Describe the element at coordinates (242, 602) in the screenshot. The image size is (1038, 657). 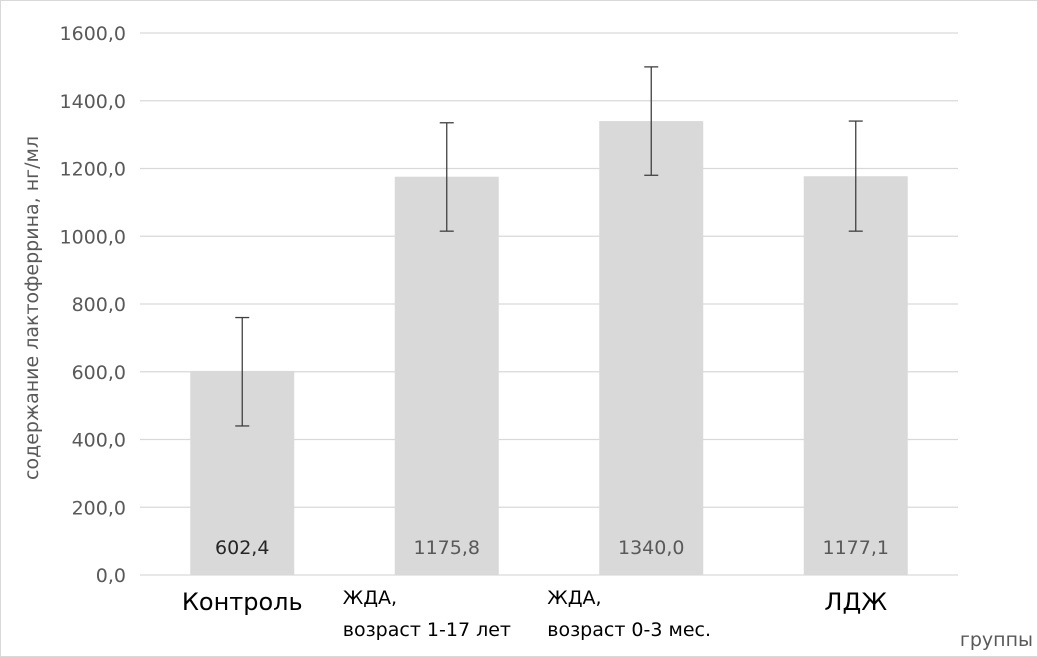
I see `x-category-label: Контроль` at that location.